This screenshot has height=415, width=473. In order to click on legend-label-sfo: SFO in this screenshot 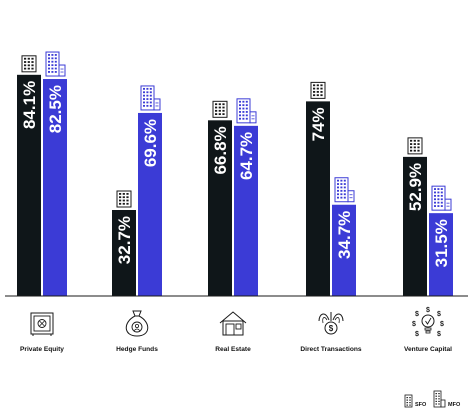, I will do `click(421, 405)`.